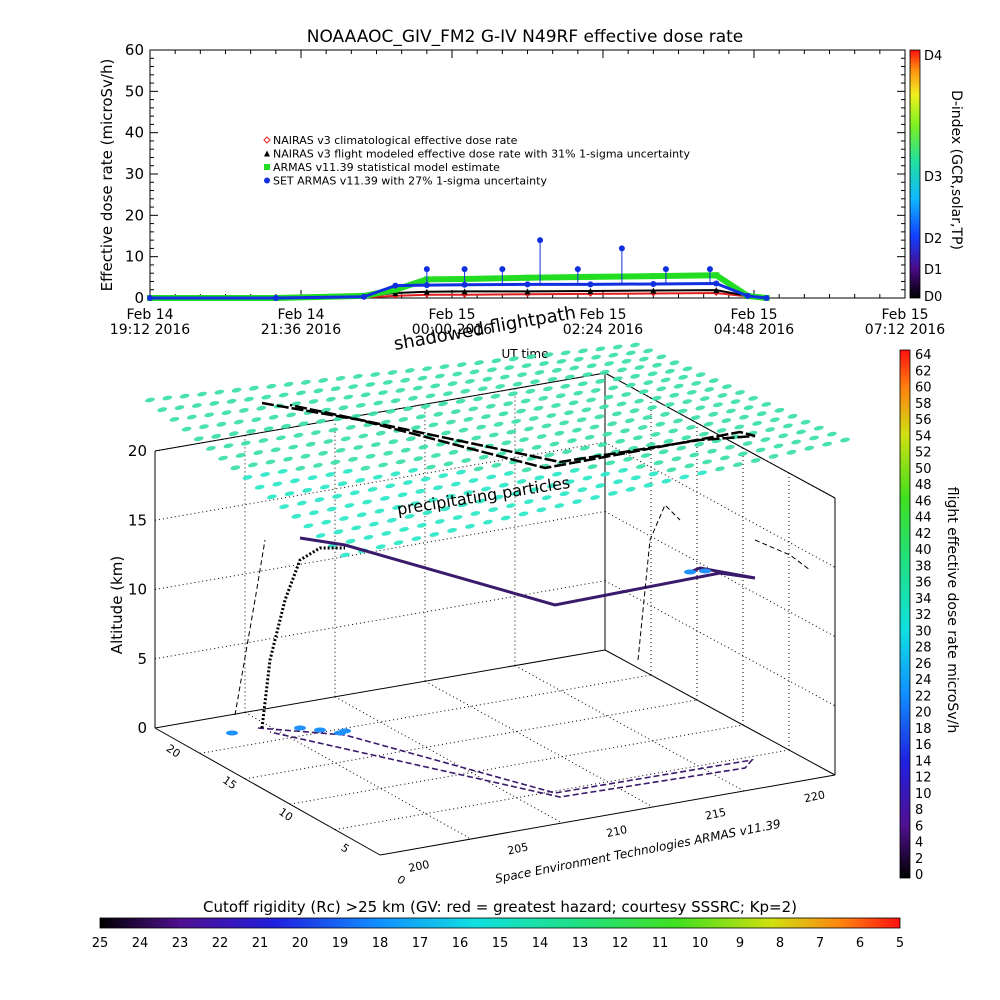  I want to click on cutoff-rigidity-tick-label: 17, so click(420, 943).